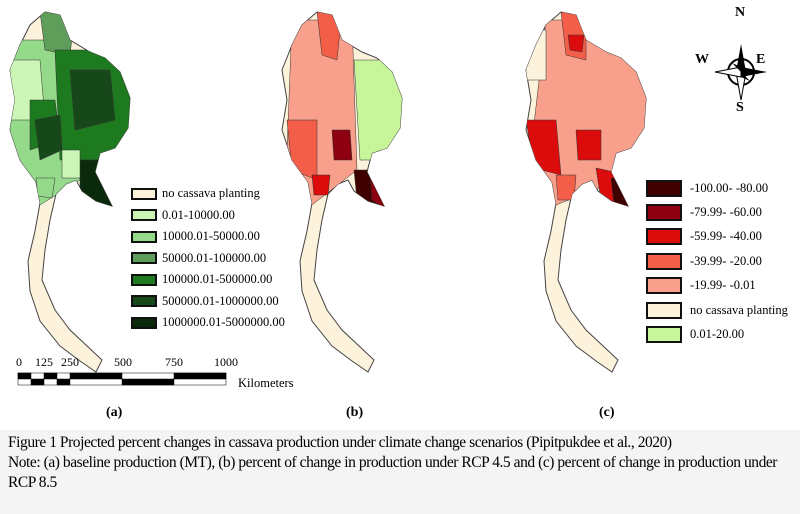 This screenshot has width=800, height=514. What do you see at coordinates (761, 59) in the screenshot?
I see `compass-e: E` at bounding box center [761, 59].